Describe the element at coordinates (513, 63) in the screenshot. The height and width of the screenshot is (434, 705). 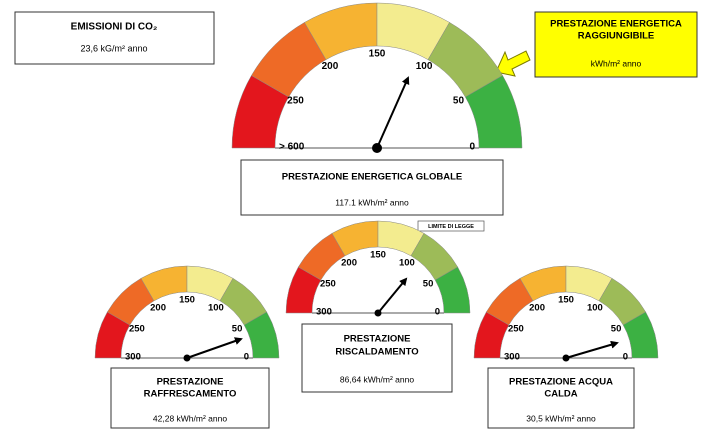
I see `target-arrow` at that location.